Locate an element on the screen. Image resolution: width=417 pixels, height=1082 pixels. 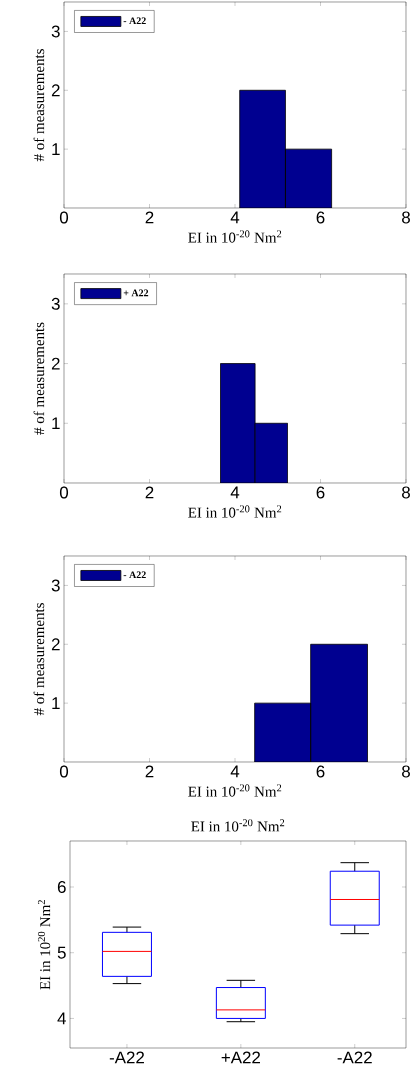
y-tick-label: 4 is located at coordinates (61, 1018).